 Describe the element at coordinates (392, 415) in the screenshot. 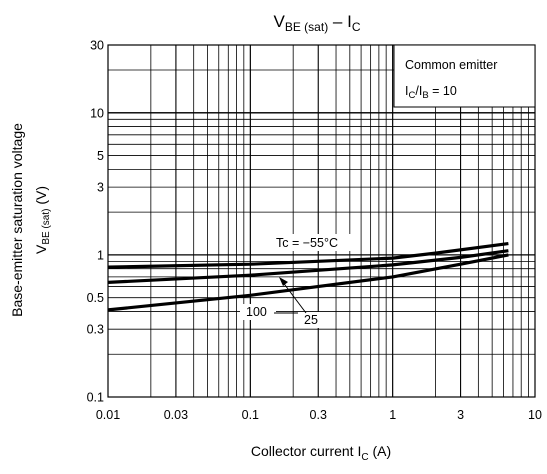

I see `x-tick-label: 1` at that location.